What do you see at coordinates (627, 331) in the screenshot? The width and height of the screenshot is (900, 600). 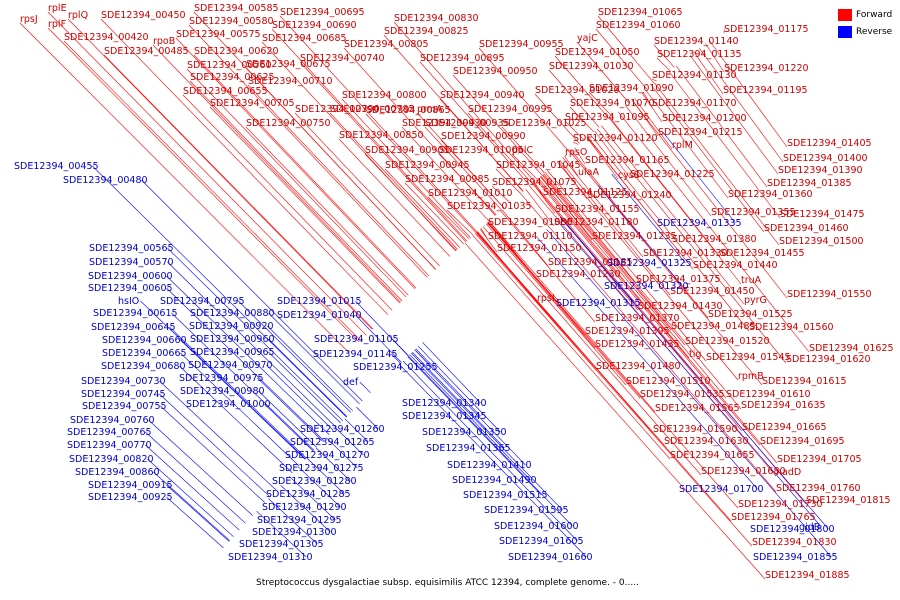 I see `forward-gene-label: SDE12394_01395` at bounding box center [627, 331].